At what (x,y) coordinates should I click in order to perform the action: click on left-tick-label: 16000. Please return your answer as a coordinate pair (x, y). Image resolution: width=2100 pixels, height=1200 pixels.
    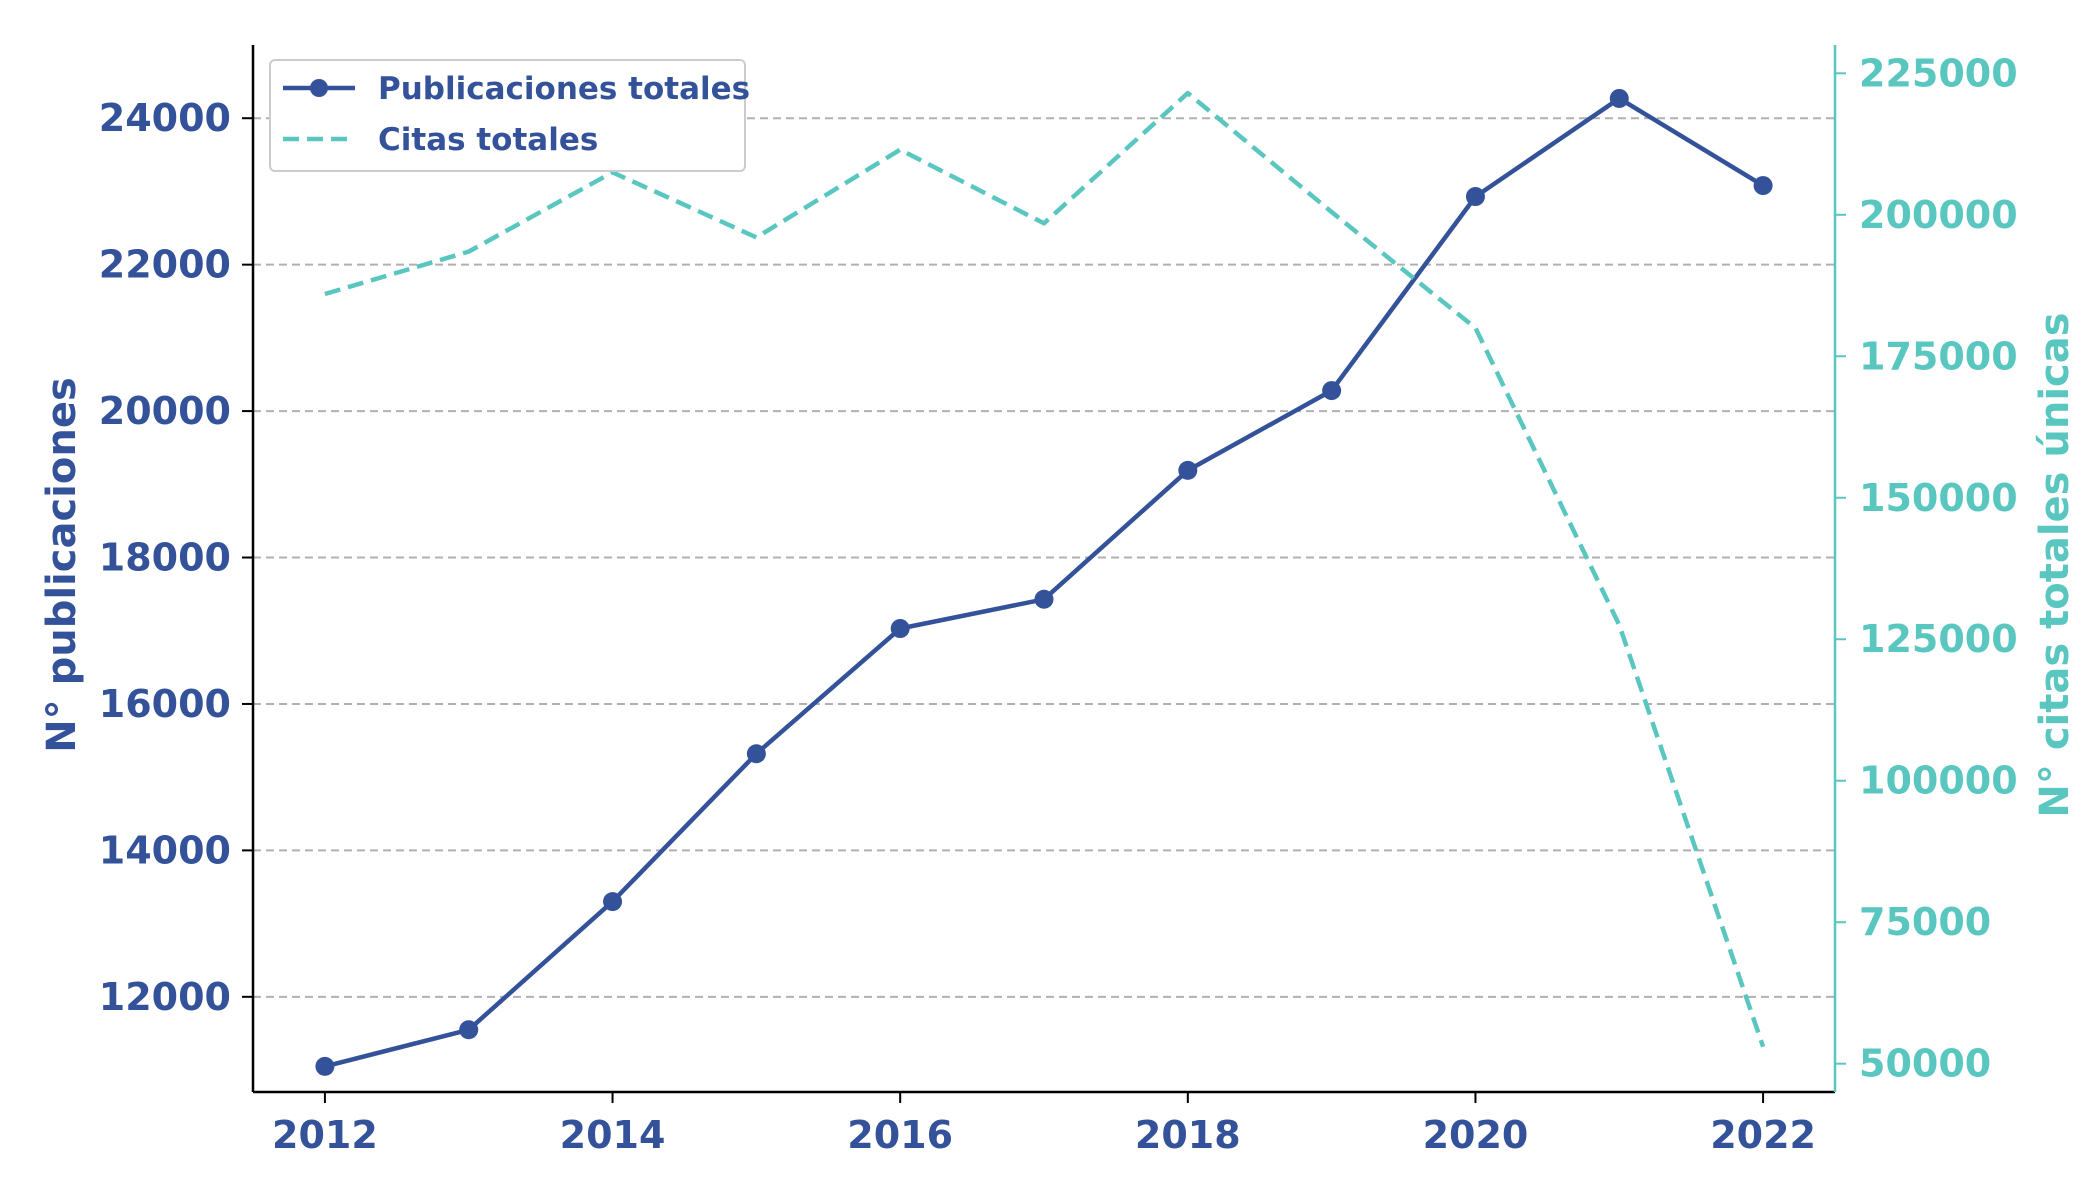
    Looking at the image, I should click on (165, 704).